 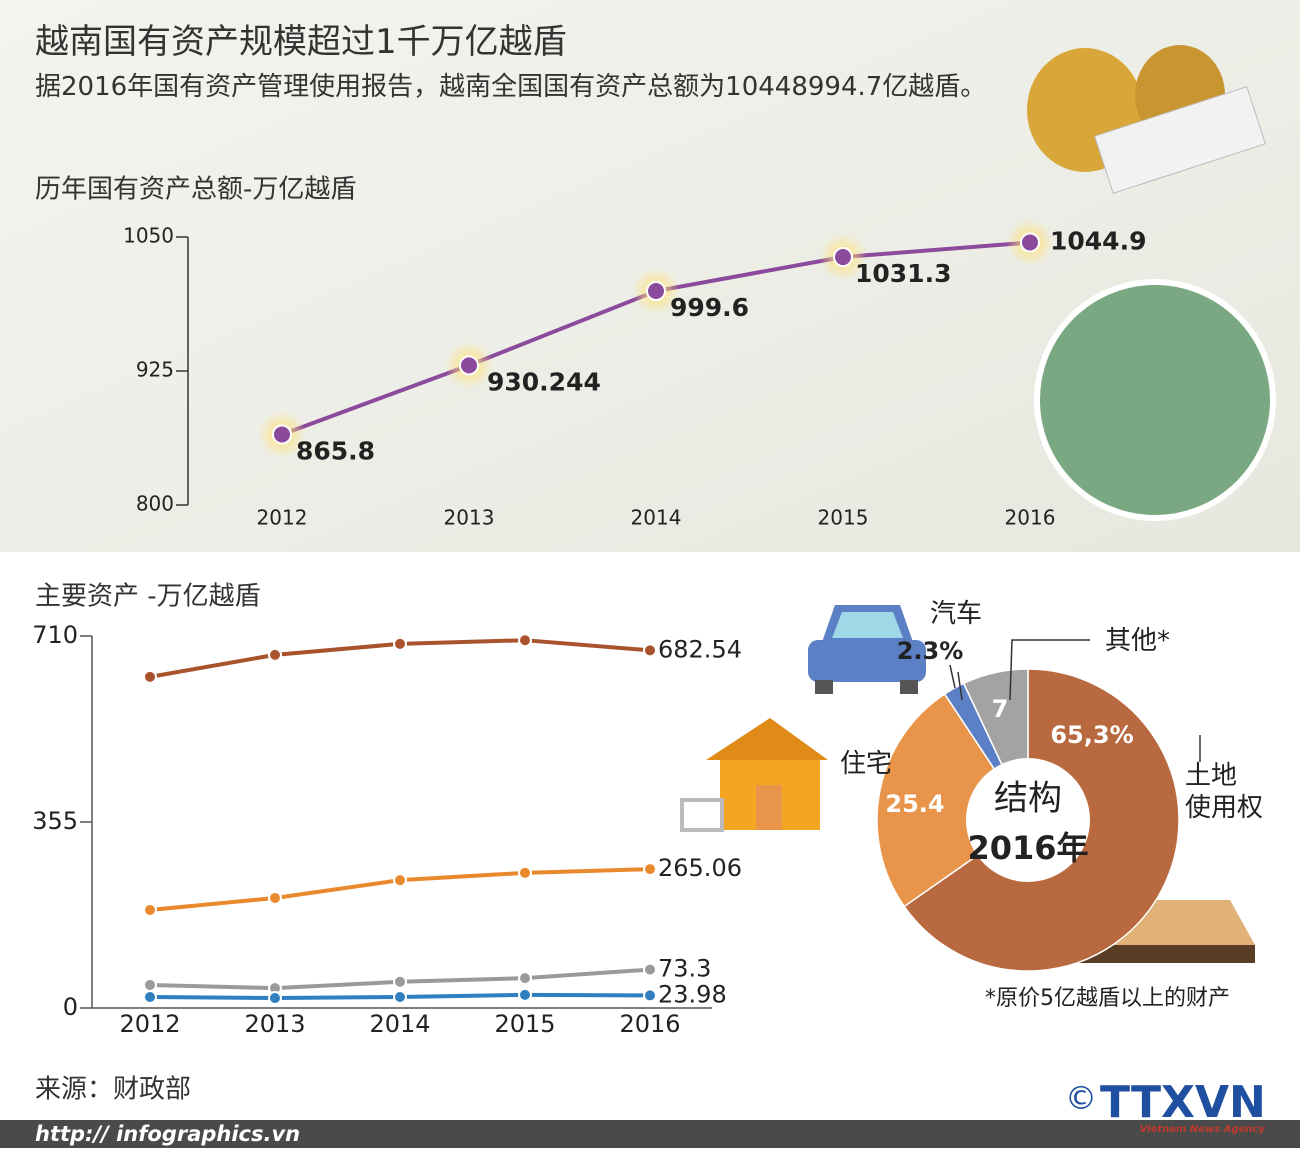 I want to click on slice-category: 汽车, so click(x=956, y=614).